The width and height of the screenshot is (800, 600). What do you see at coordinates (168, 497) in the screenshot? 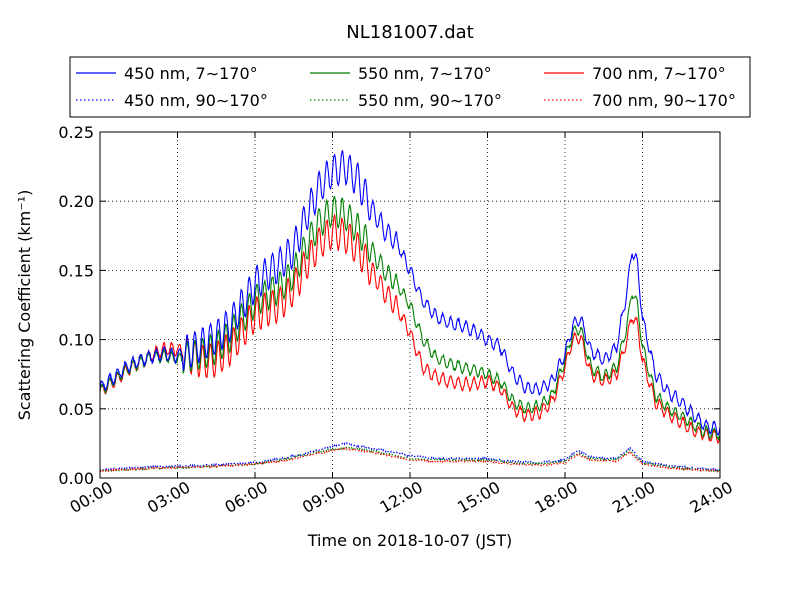
I see `x-tick-label: 03:00` at bounding box center [168, 497].